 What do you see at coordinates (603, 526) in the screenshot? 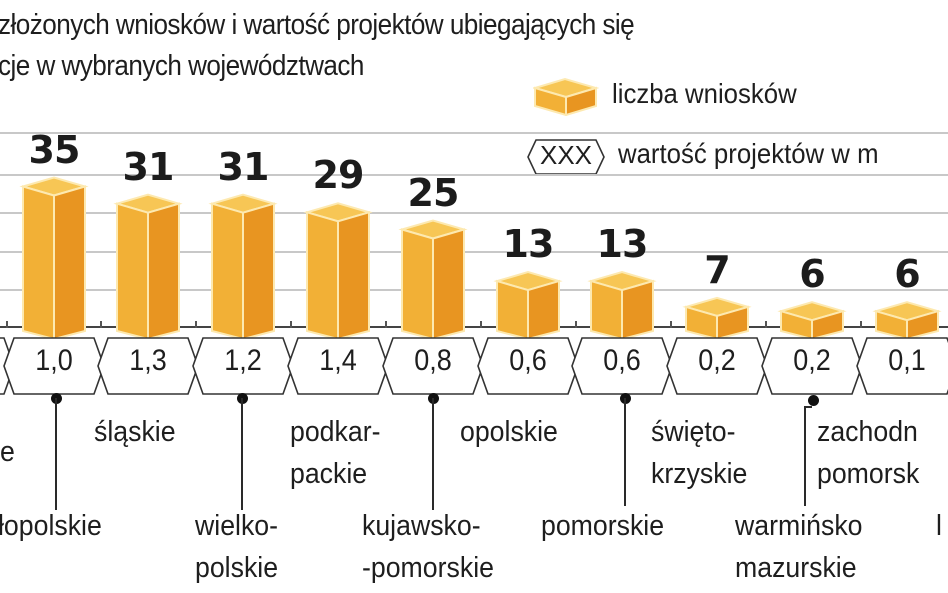
I see `region-label-pomorskie: pomorskie` at bounding box center [603, 526].